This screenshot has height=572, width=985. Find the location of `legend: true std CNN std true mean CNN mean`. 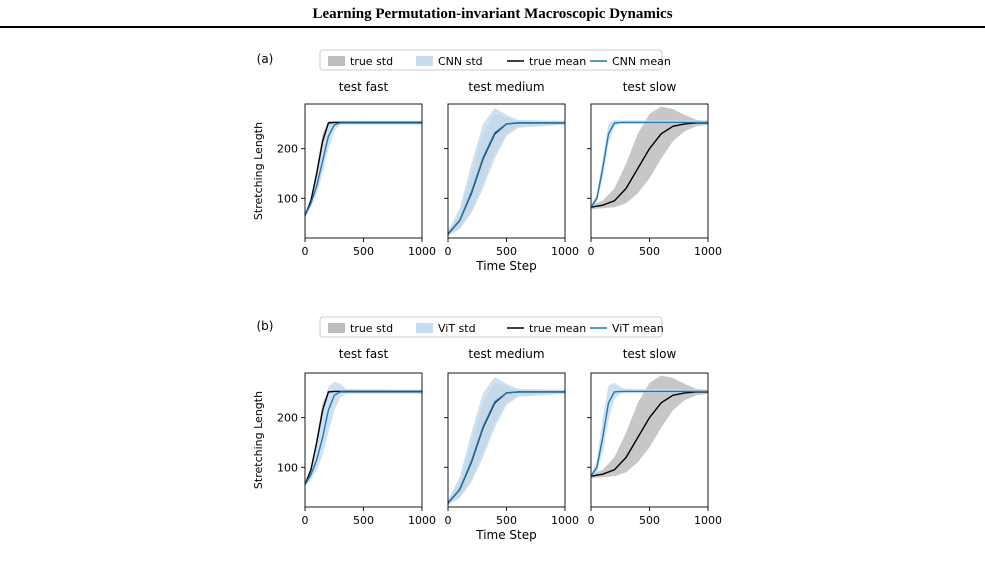

legend: true std CNN std true mean CNN mean is located at coordinates (495, 60).